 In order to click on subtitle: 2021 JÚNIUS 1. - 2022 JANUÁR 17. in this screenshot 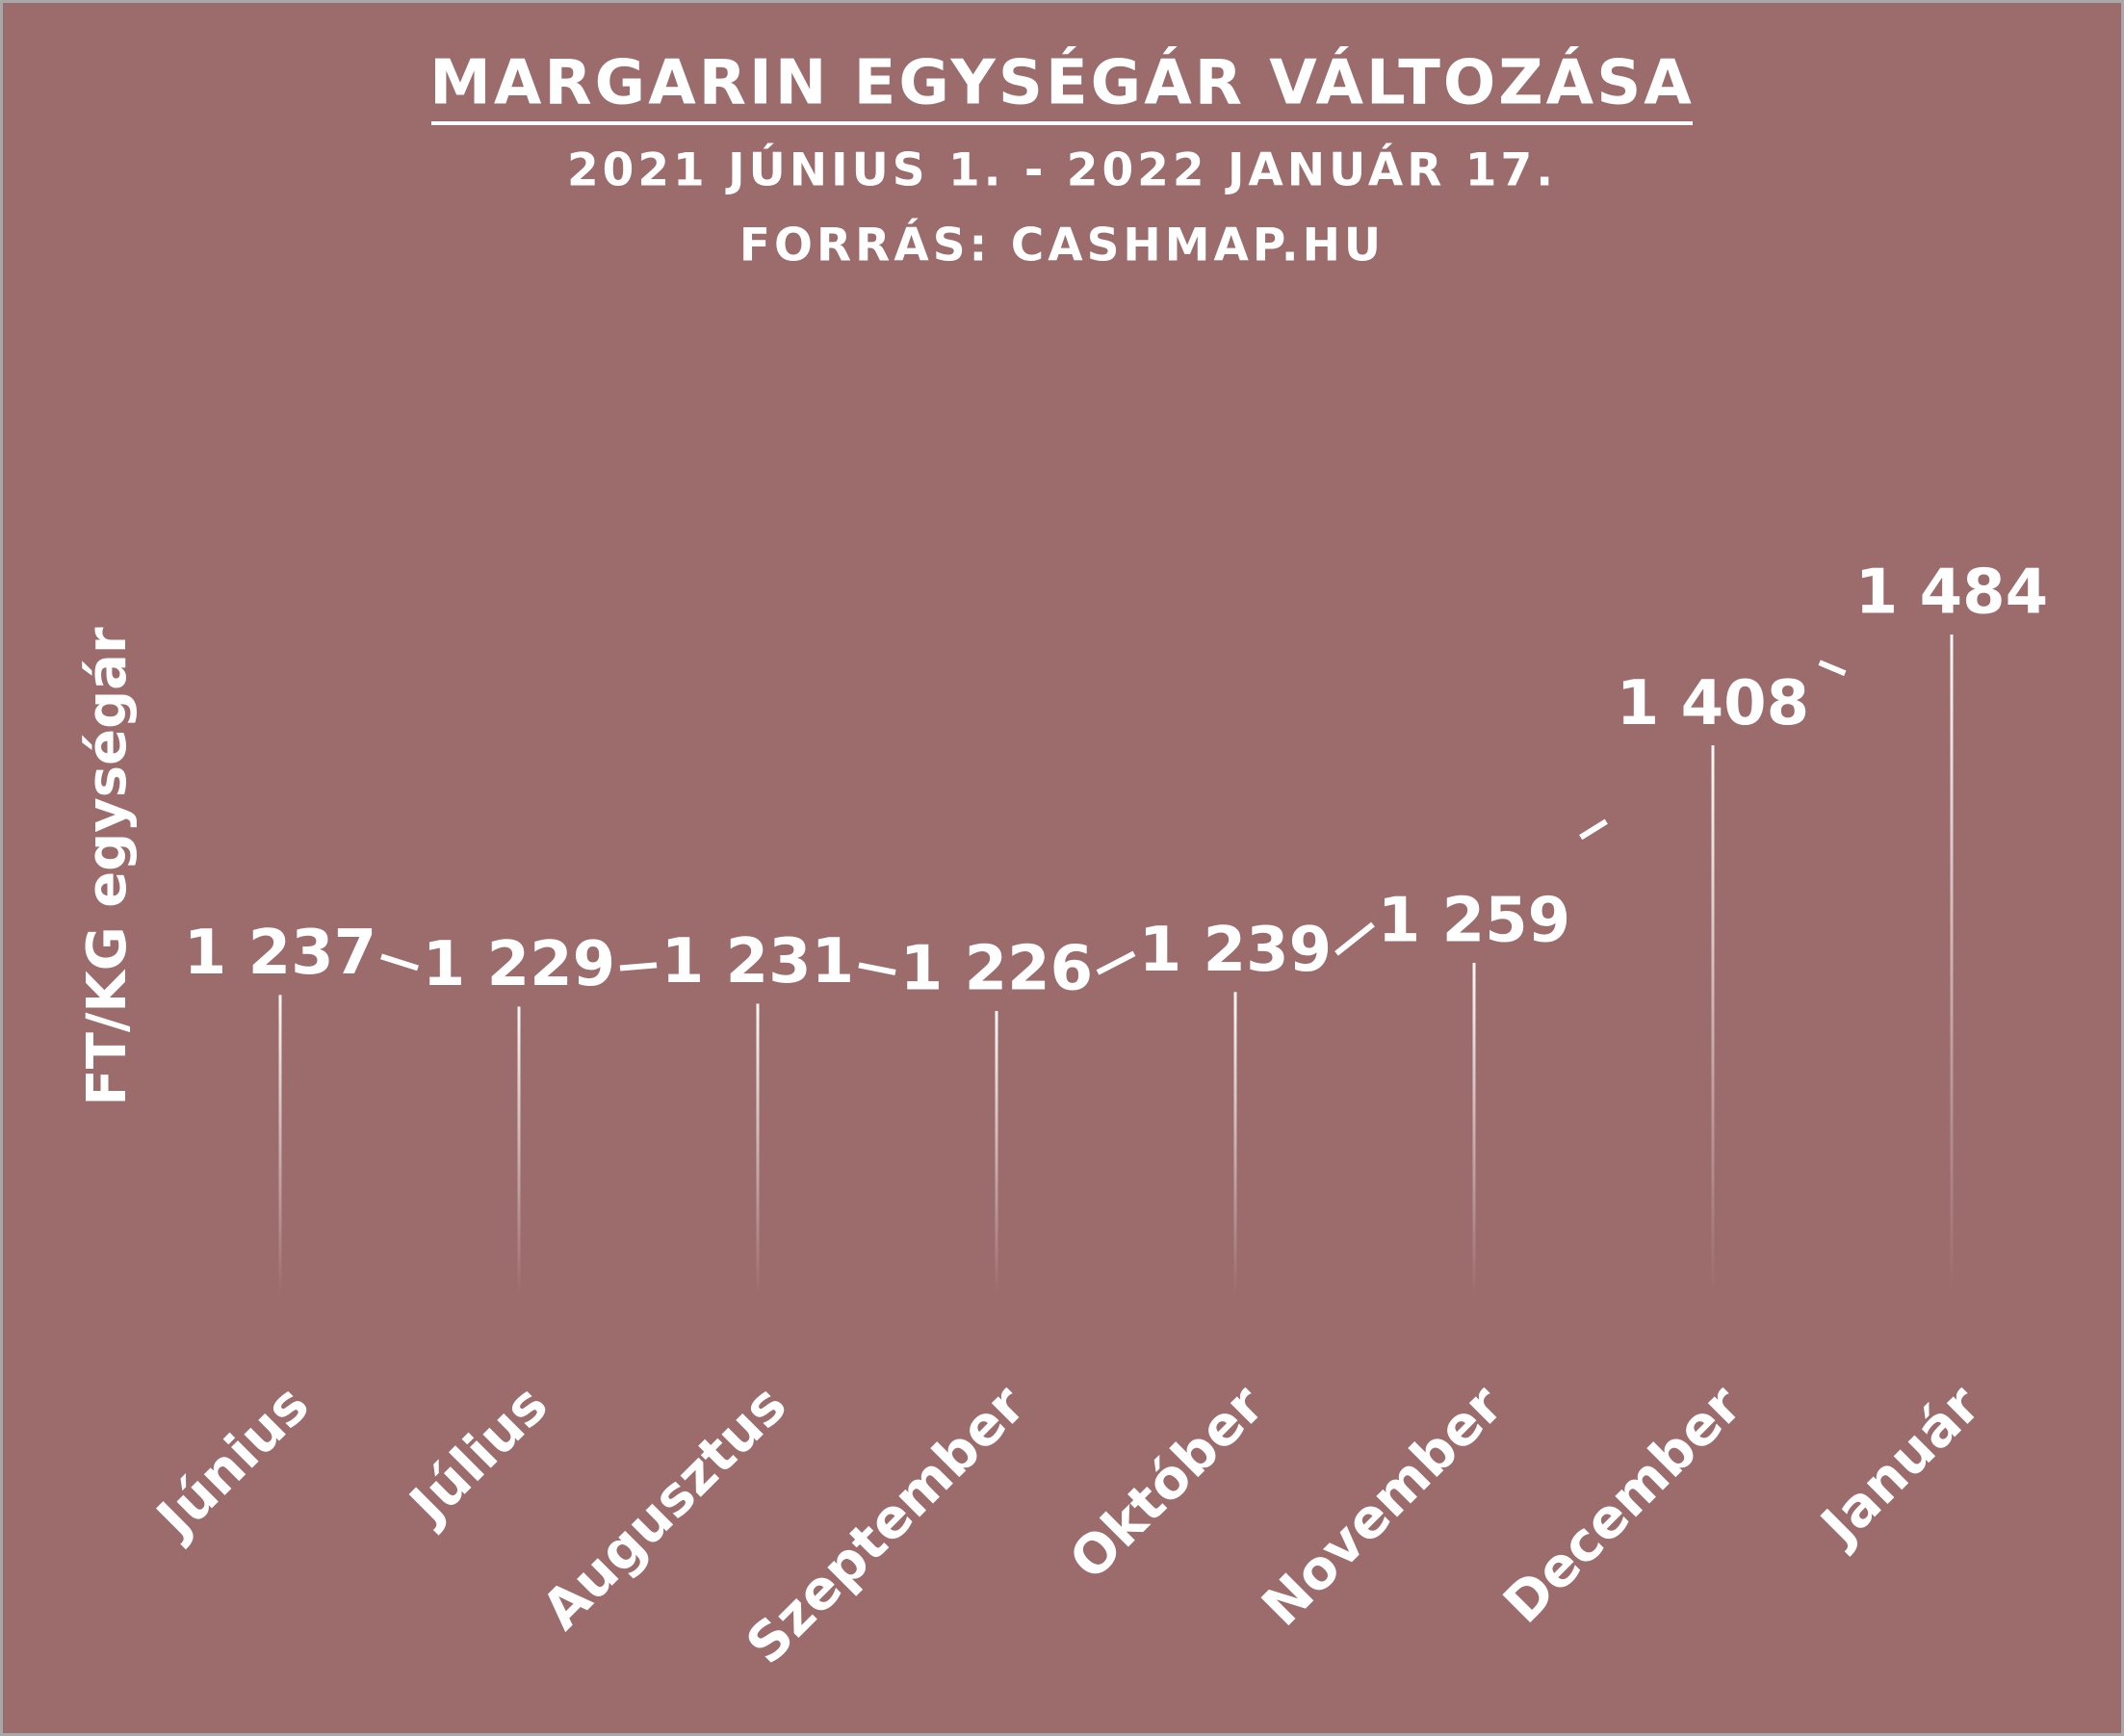, I will do `click(1062, 170)`.